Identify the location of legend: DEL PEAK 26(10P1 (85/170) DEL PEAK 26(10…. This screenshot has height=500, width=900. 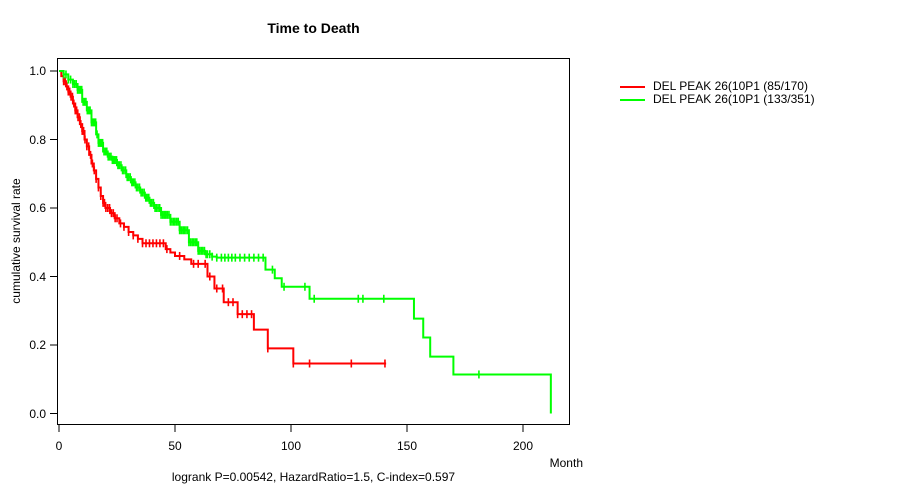
(717, 93).